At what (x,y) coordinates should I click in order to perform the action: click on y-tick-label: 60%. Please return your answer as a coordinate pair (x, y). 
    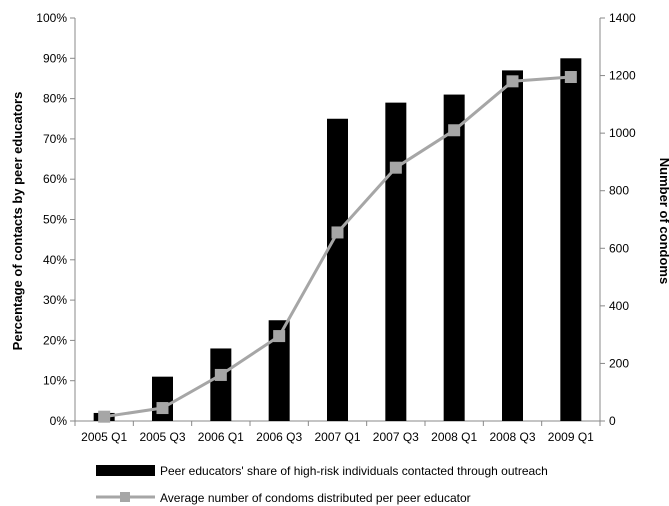
    Looking at the image, I should click on (55, 179).